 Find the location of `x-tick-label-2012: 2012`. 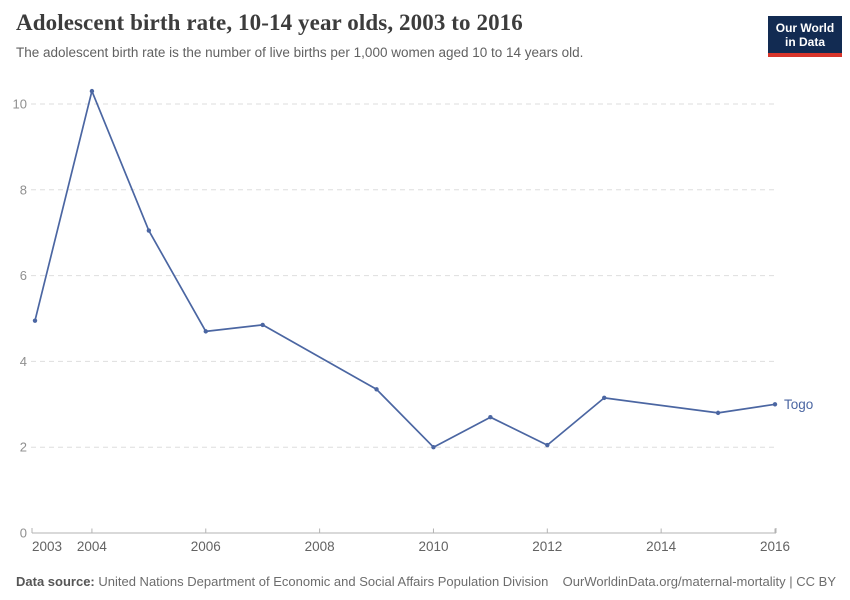

x-tick-label-2012: 2012 is located at coordinates (547, 546).